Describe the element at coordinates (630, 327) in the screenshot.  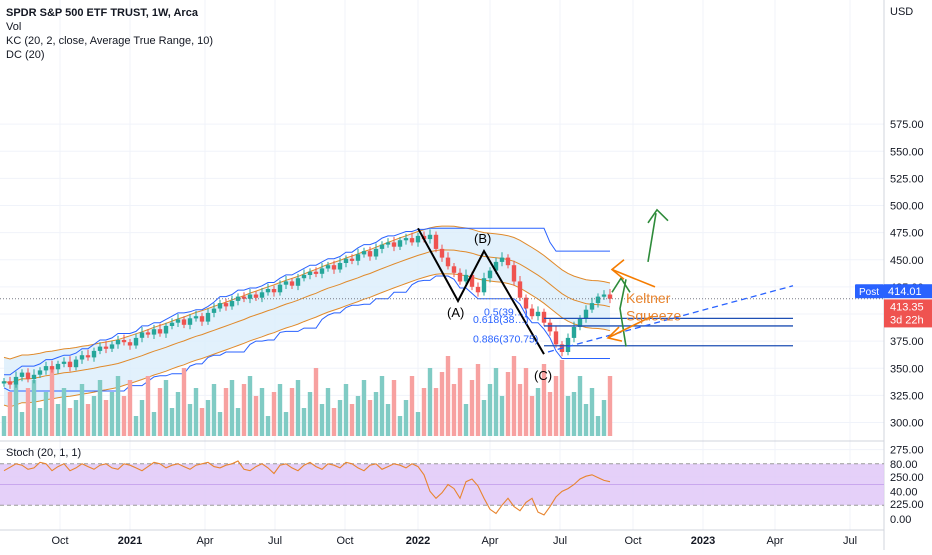
I see `orange-arrow-down` at that location.